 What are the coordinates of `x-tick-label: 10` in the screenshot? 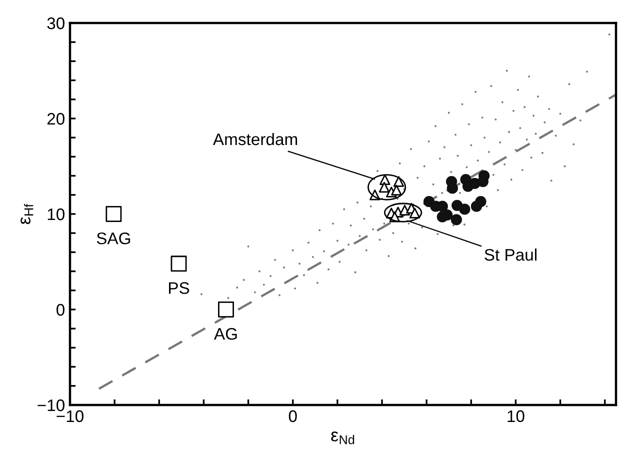 It's located at (516, 416).